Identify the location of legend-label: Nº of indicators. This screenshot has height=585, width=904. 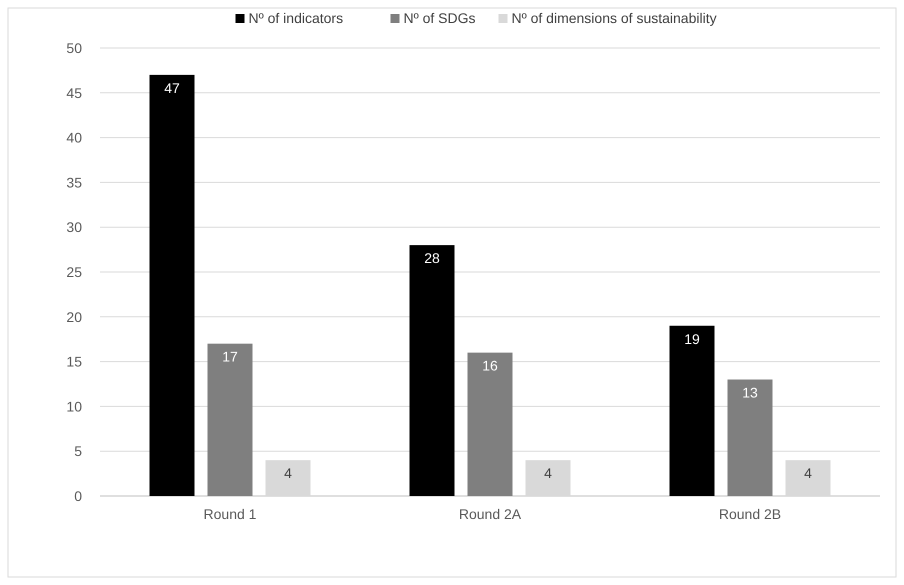
(296, 18).